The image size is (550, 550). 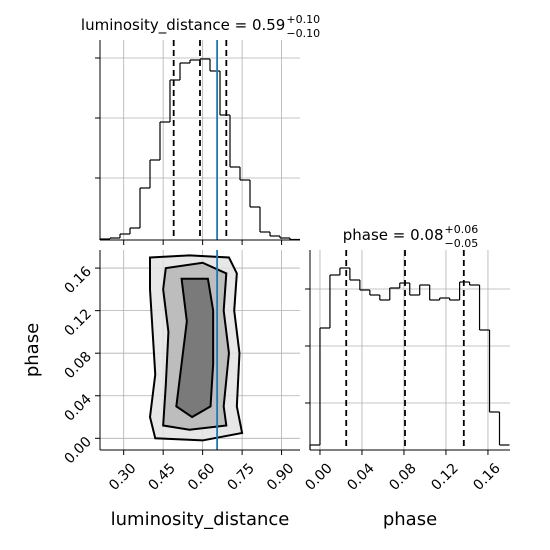 I want to click on x-tick-label: 0.90, so click(x=280, y=476).